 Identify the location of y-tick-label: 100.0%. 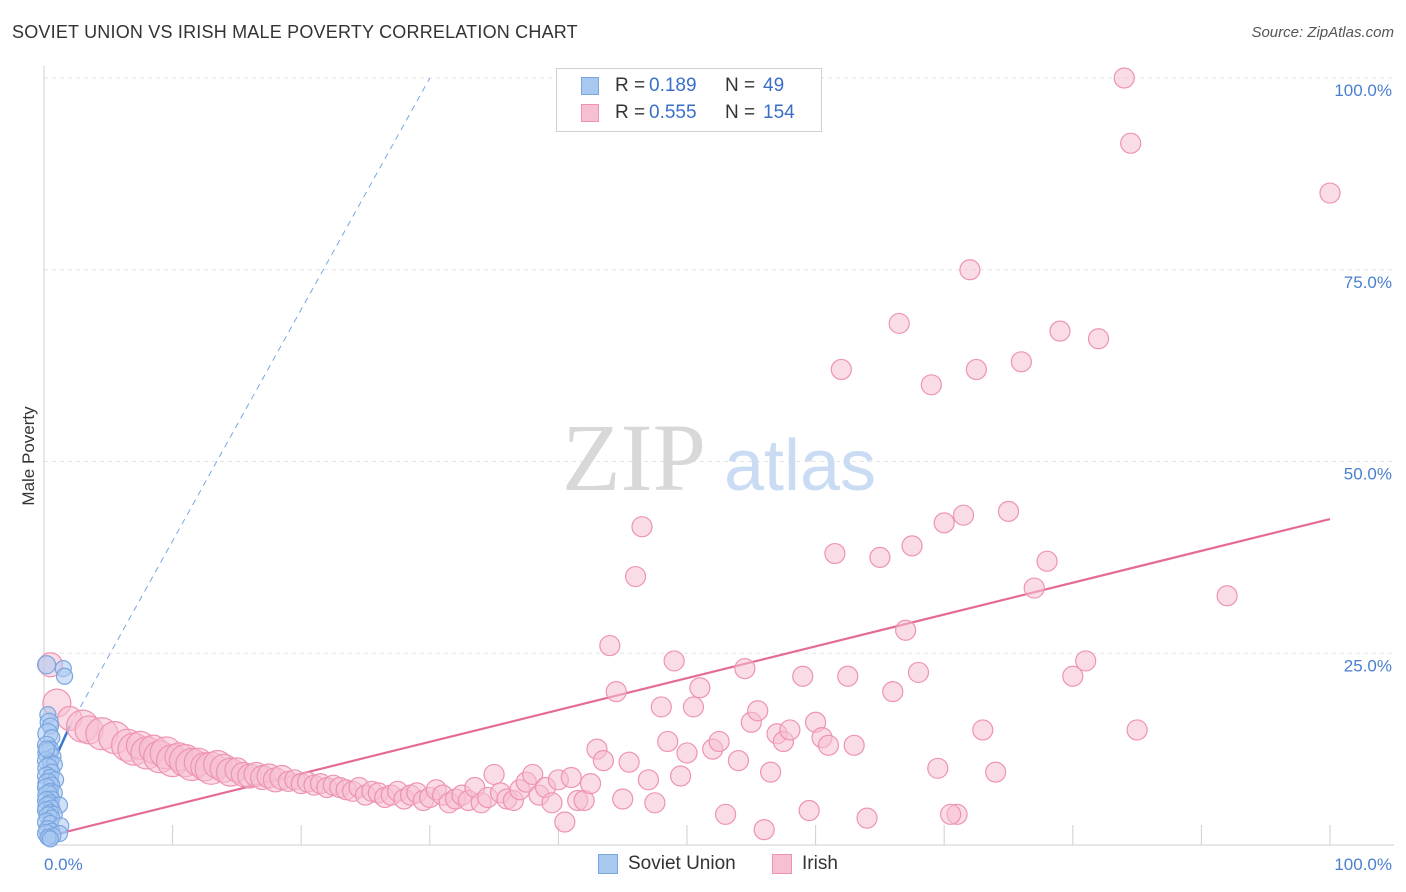
(1363, 90).